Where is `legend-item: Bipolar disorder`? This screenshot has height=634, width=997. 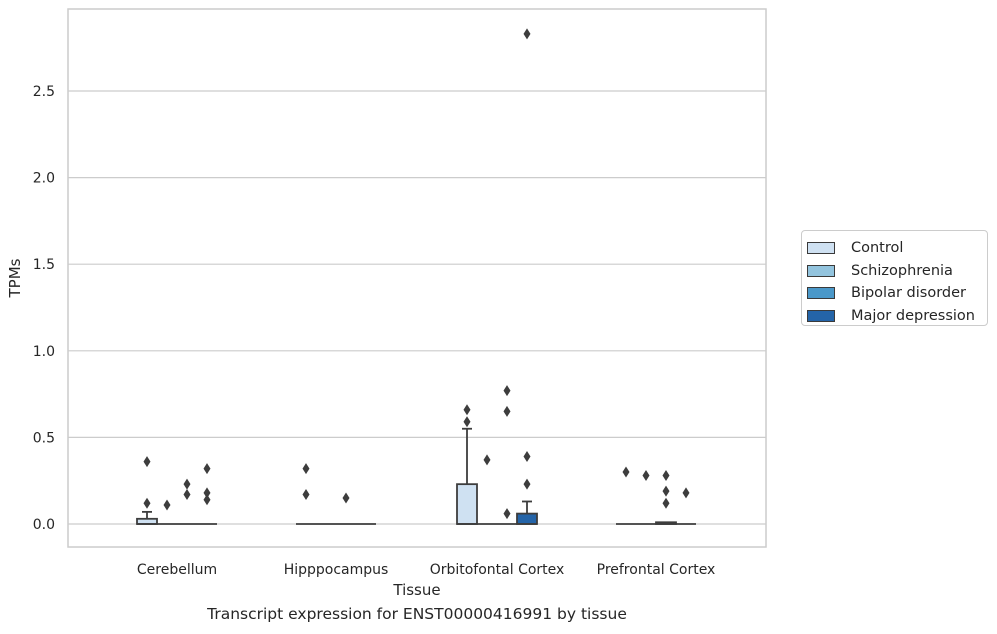 legend-item: Bipolar disorder is located at coordinates (897, 293).